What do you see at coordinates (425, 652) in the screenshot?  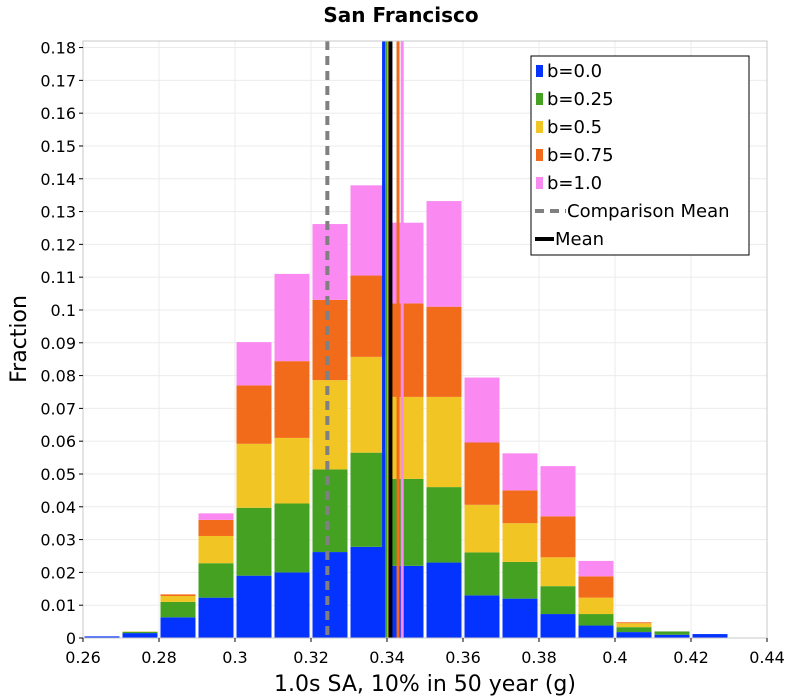 I see `x-axis-ticks: 0.26 0.28 0.3 0.32 0.34 0.36 0.38 0.4 0.42 0.44` at bounding box center [425, 652].